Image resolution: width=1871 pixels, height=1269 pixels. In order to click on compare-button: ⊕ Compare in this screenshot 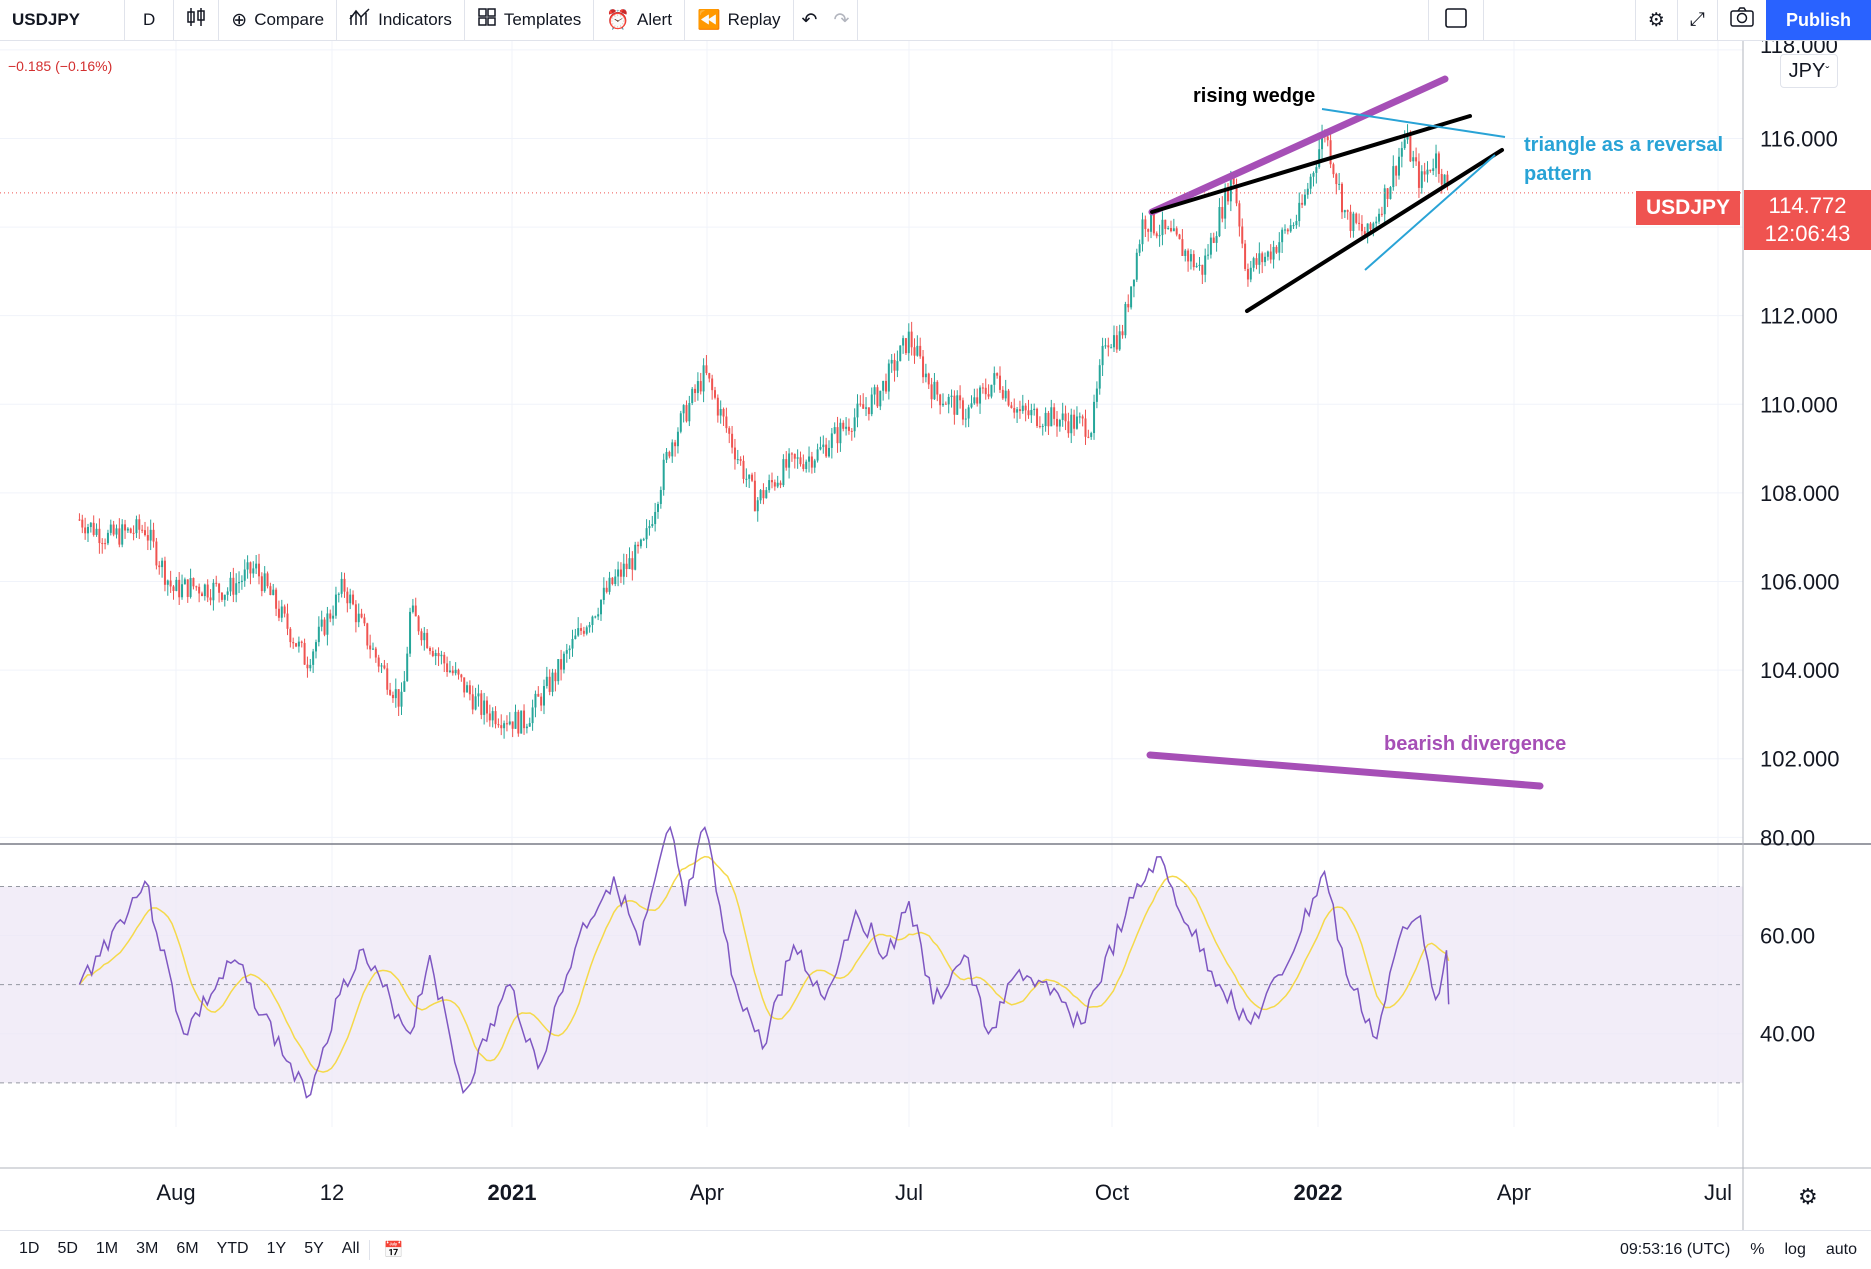, I will do `click(278, 20)`.